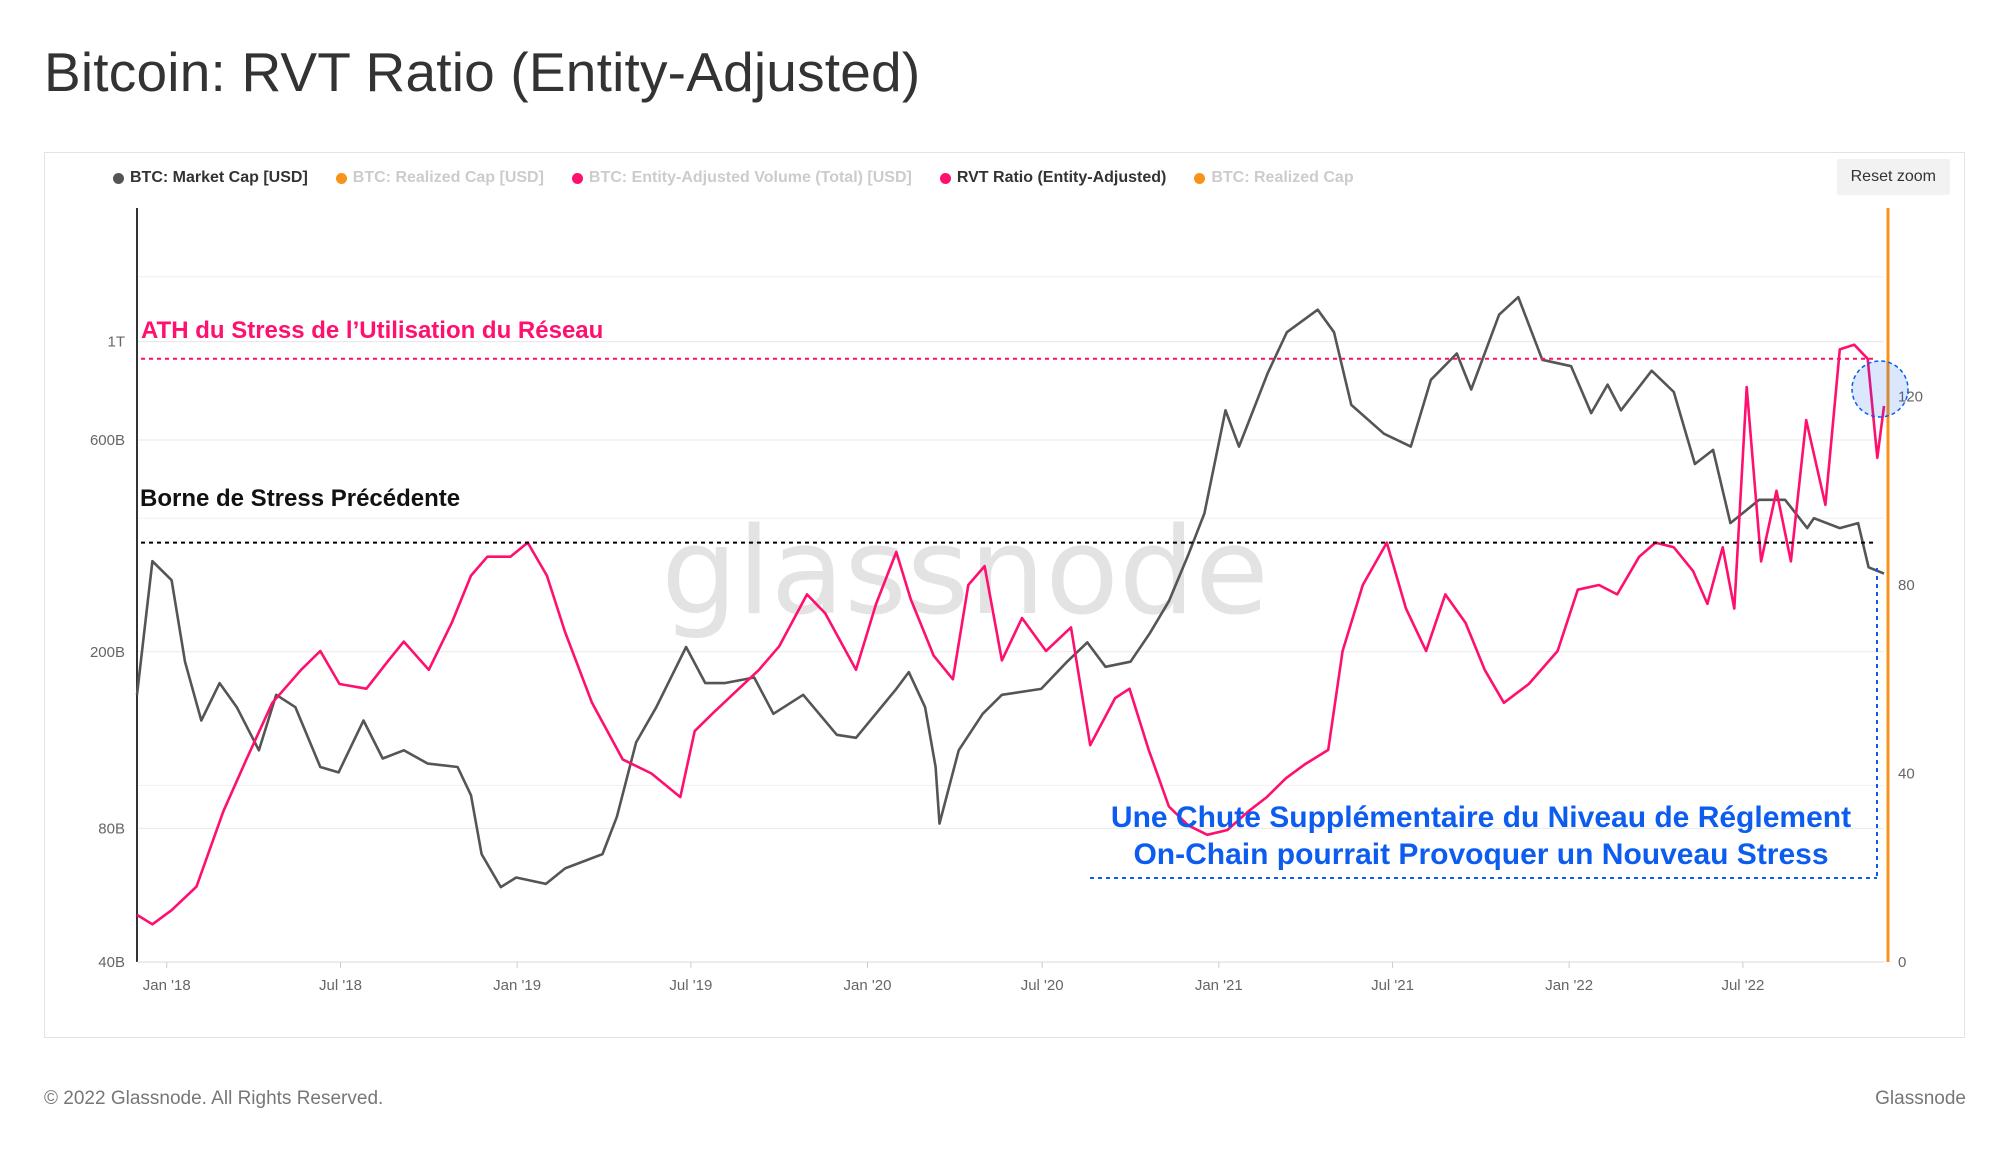 The width and height of the screenshot is (2000, 1152). I want to click on page-title: Bitcoin: RVT Ratio (Entity-Adjusted), so click(482, 72).